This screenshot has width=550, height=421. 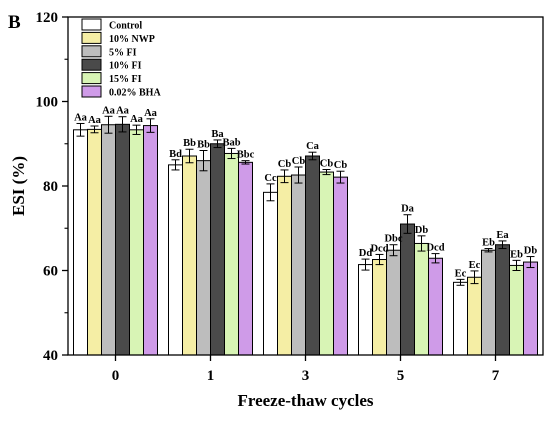 I want to click on x-tick-label: 5, so click(x=401, y=376).